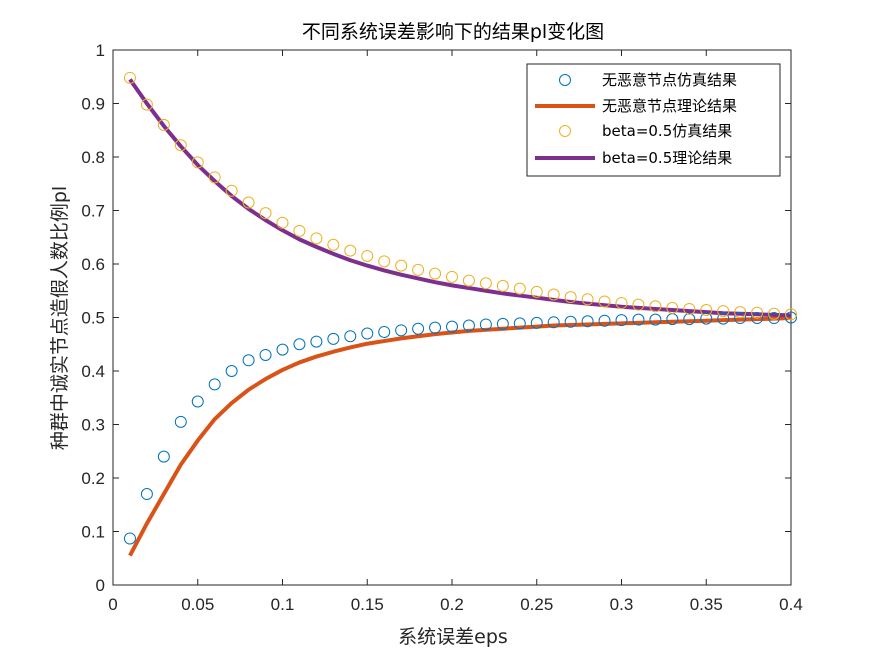 Image resolution: width=875 pixels, height=656 pixels. I want to click on y-tick-label: 0.3, so click(93, 425).